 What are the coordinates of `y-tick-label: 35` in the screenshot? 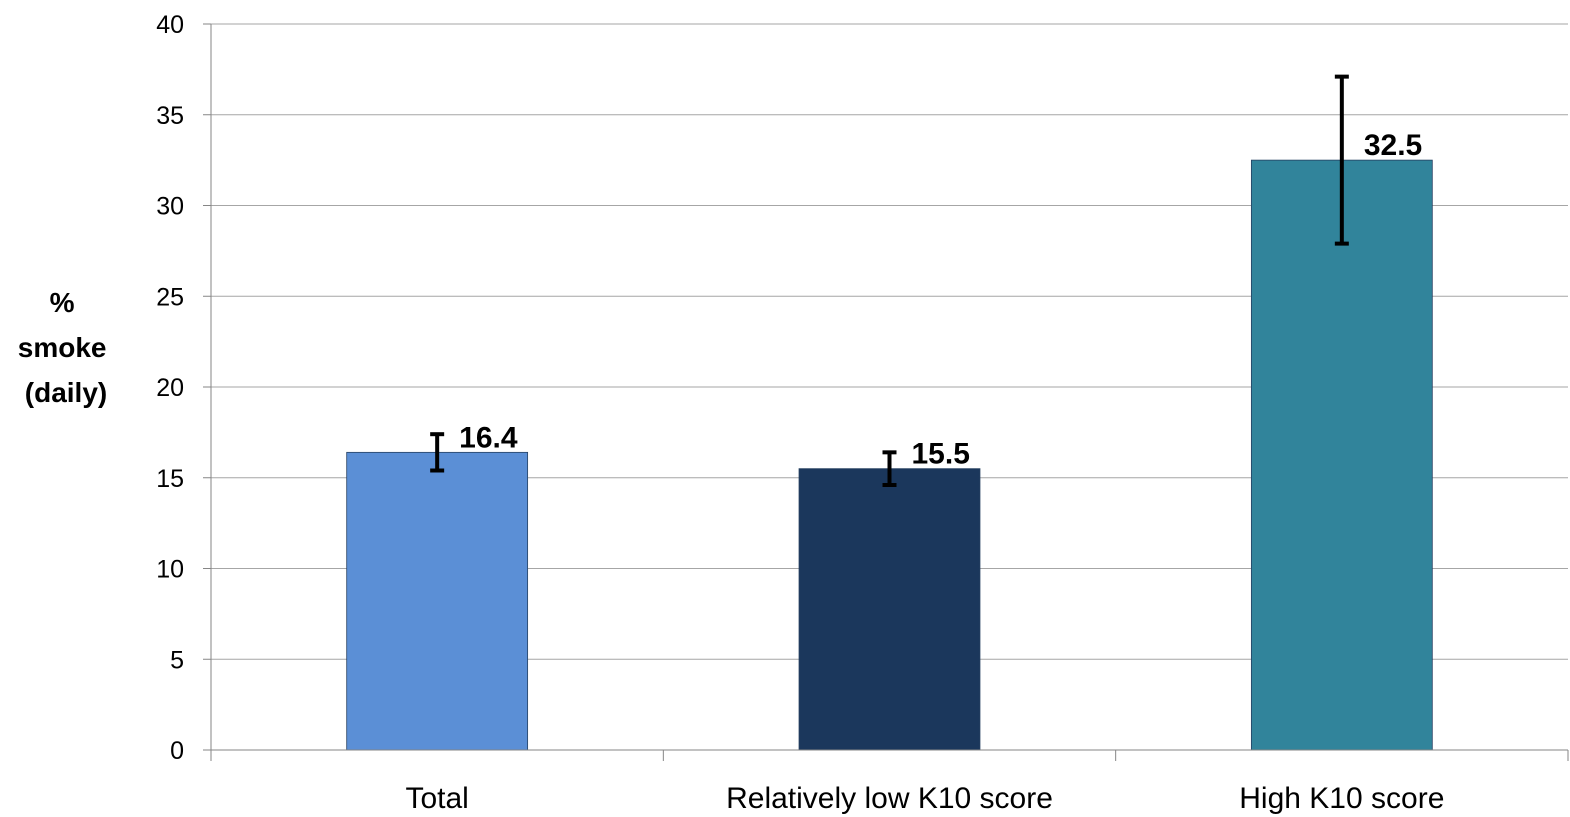 It's located at (170, 116).